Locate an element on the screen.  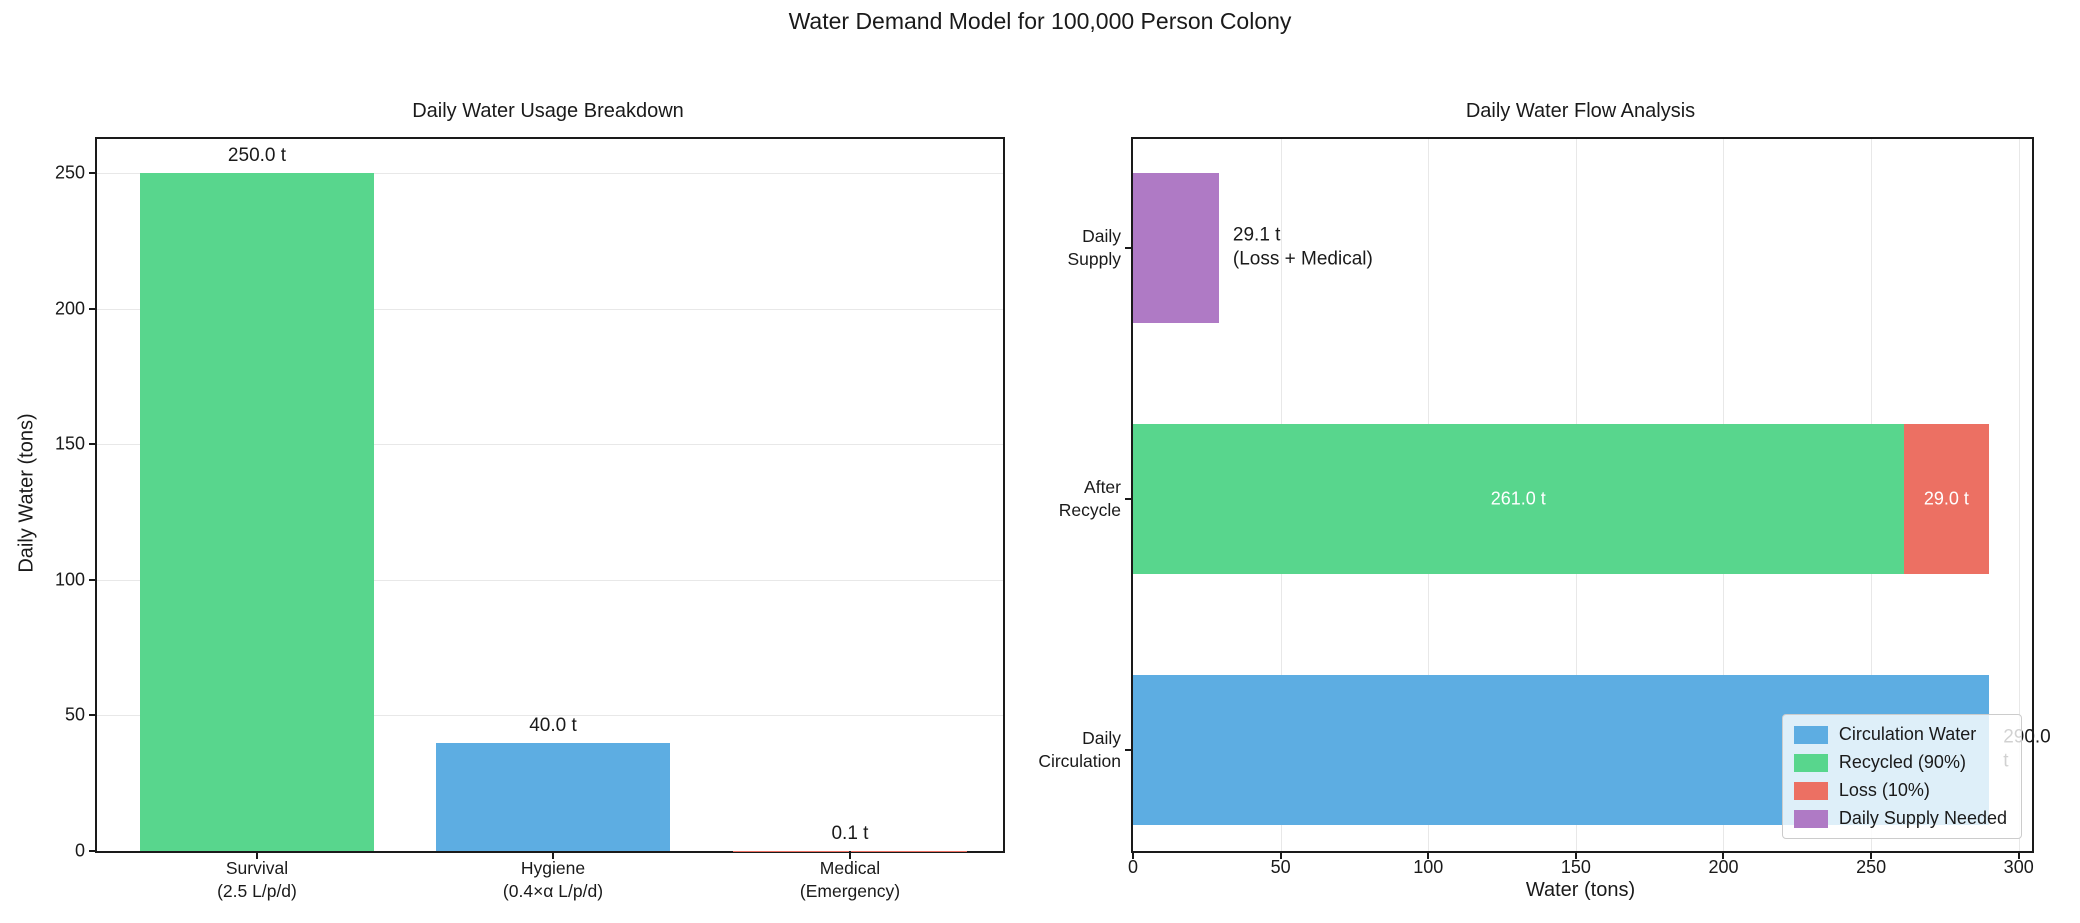
x-category-label: Hygiene (0.4×α L/p/d) is located at coordinates (553, 880).